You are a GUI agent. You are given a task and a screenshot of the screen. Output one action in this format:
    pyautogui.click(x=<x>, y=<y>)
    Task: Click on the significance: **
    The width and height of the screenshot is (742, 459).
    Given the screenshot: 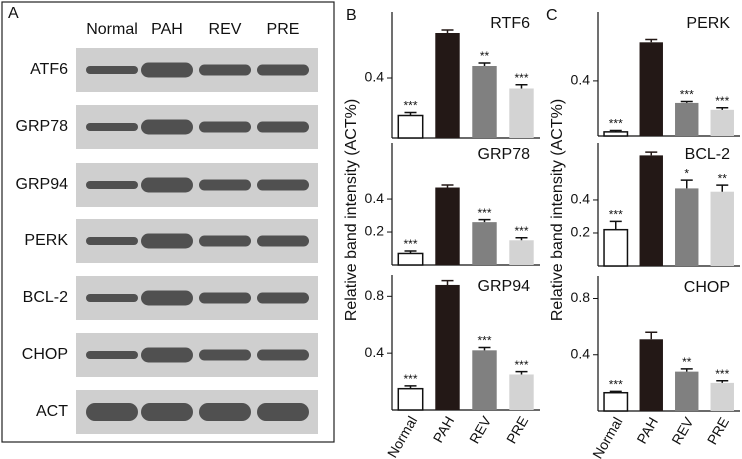 What is the action you would take?
    pyautogui.click(x=687, y=362)
    